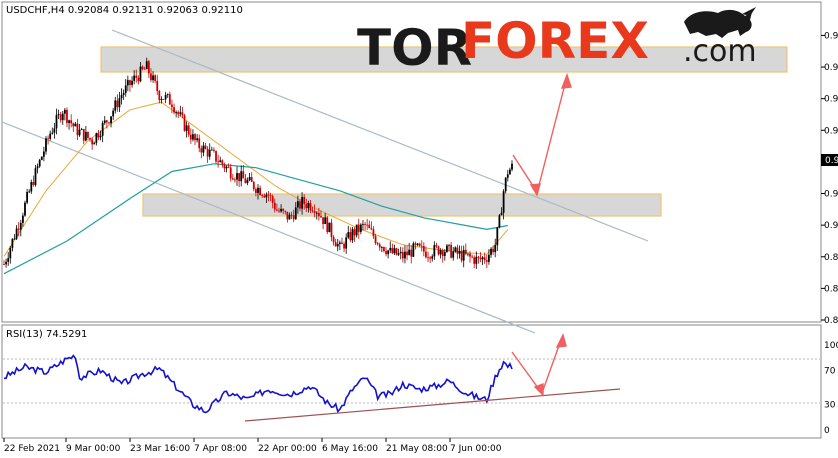 This screenshot has width=838, height=458. I want to click on forecast-arrows, so click(542, 134).